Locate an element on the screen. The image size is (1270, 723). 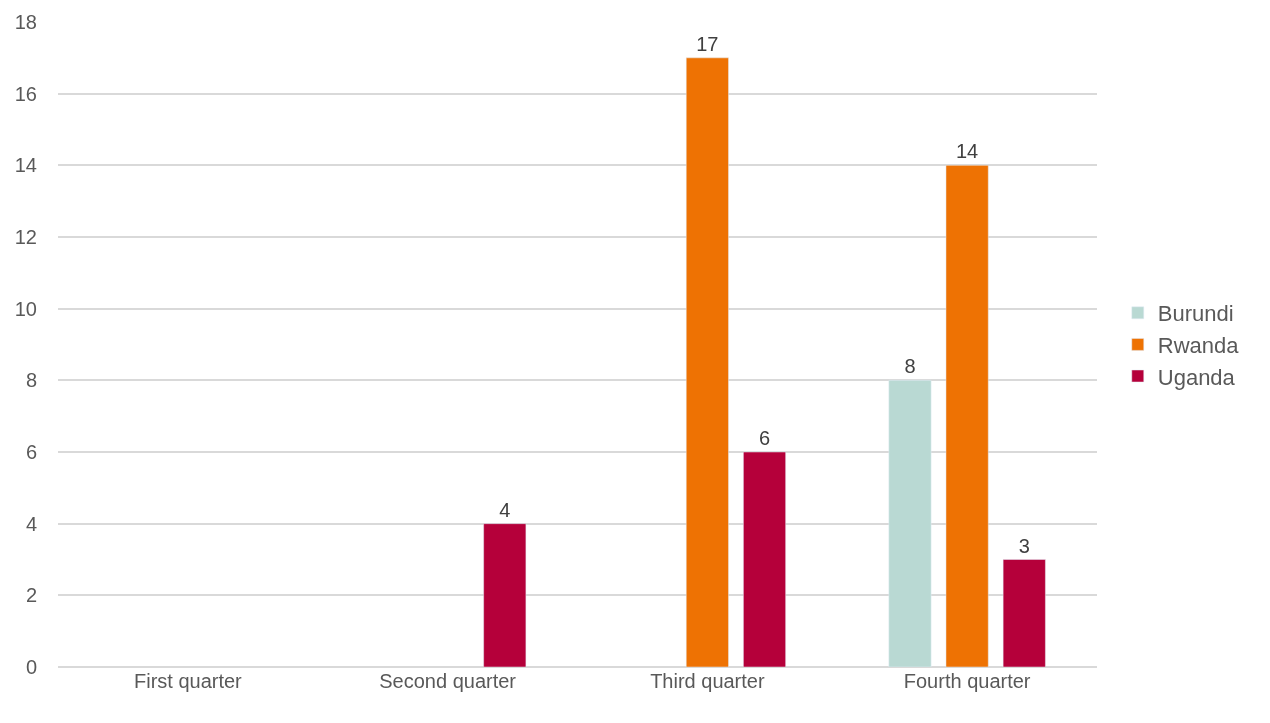
x-tick-label: Fourth quarter is located at coordinates (967, 681).